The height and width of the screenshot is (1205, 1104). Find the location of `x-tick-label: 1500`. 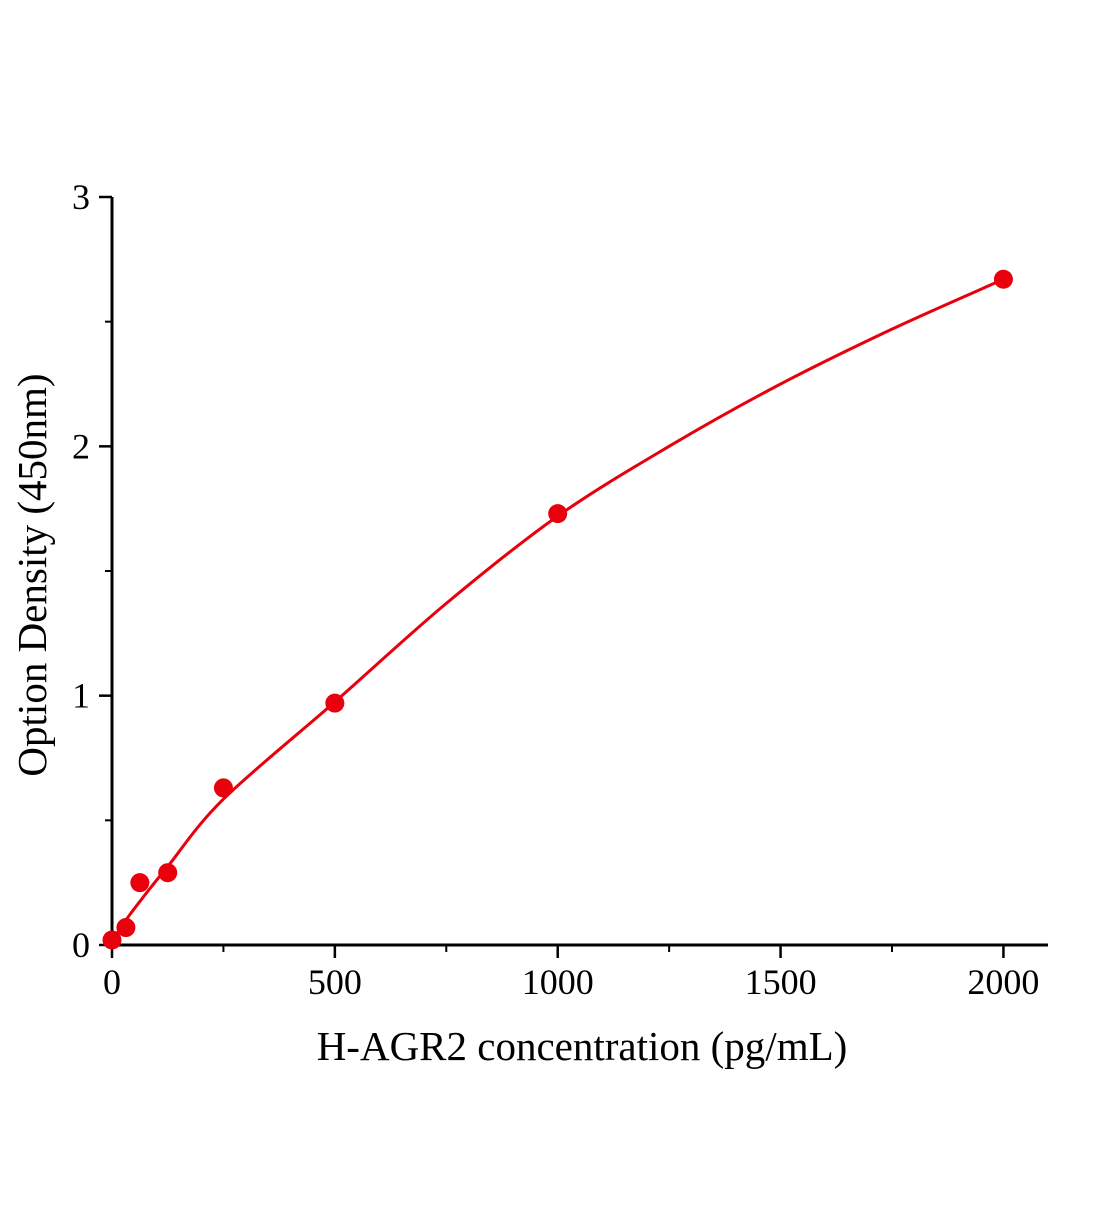

x-tick-label: 1500 is located at coordinates (781, 982).